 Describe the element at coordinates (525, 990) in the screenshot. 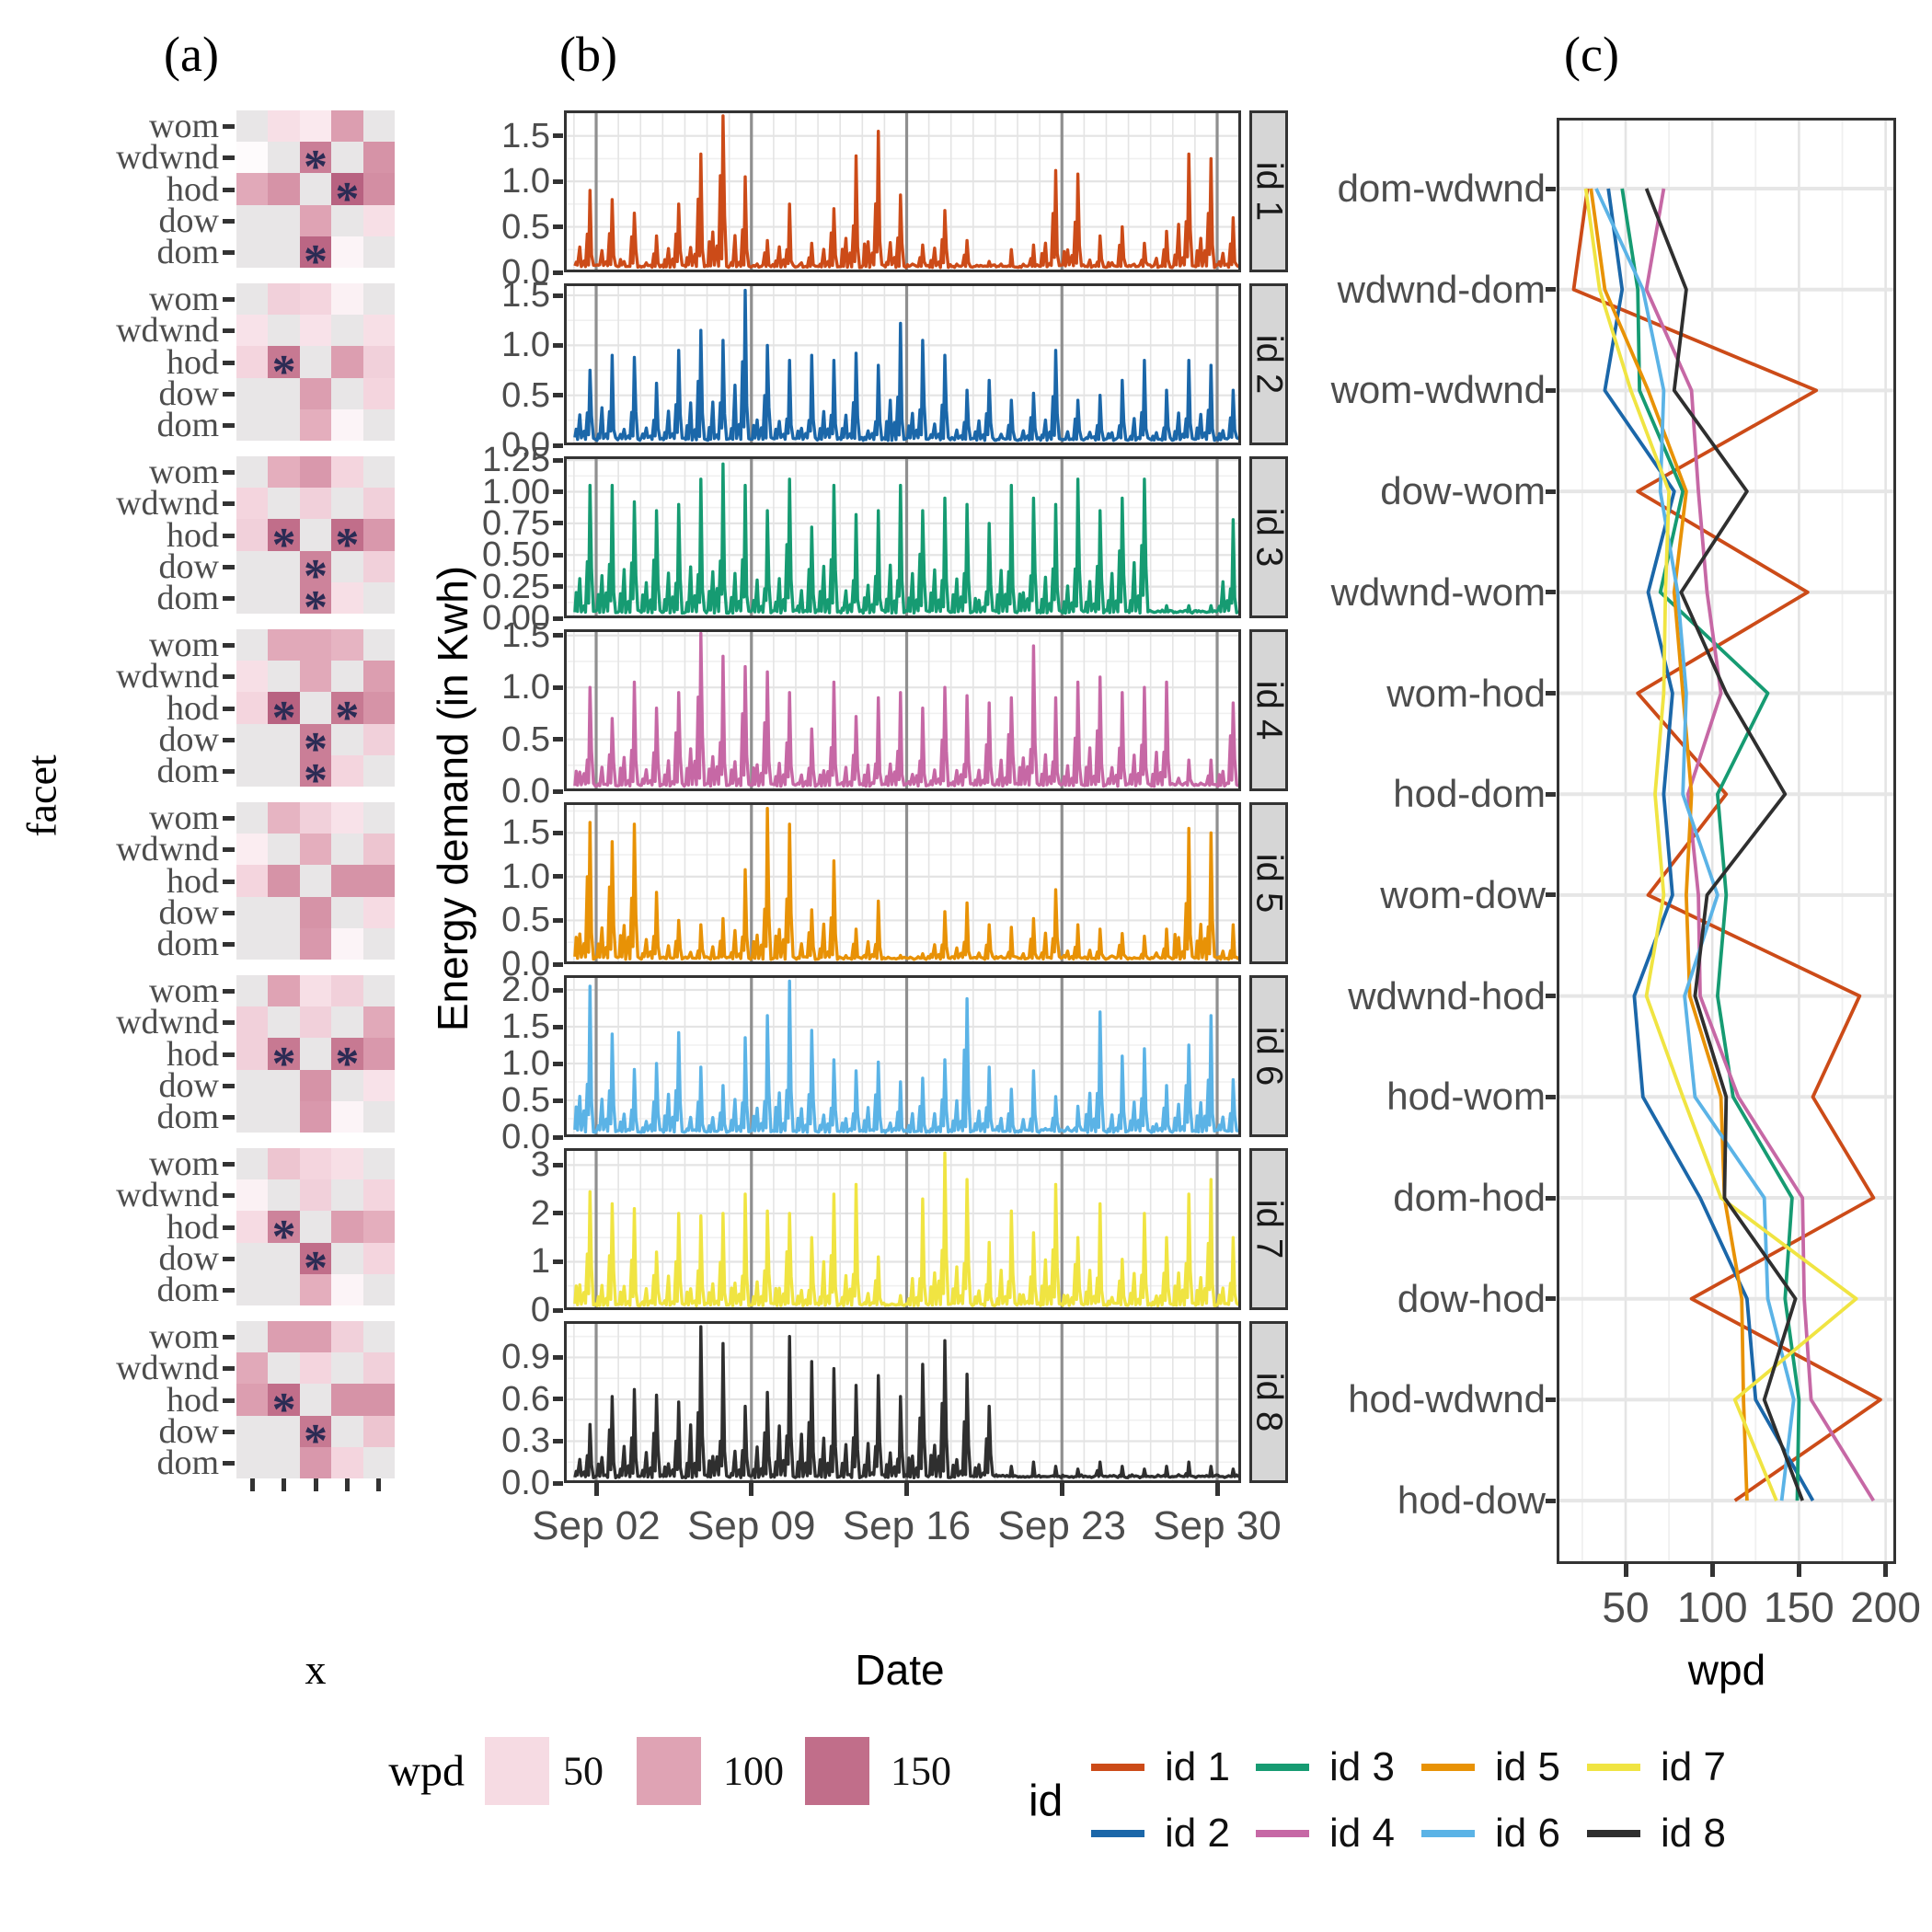

I see `b-ytick-label: 2.0` at that location.